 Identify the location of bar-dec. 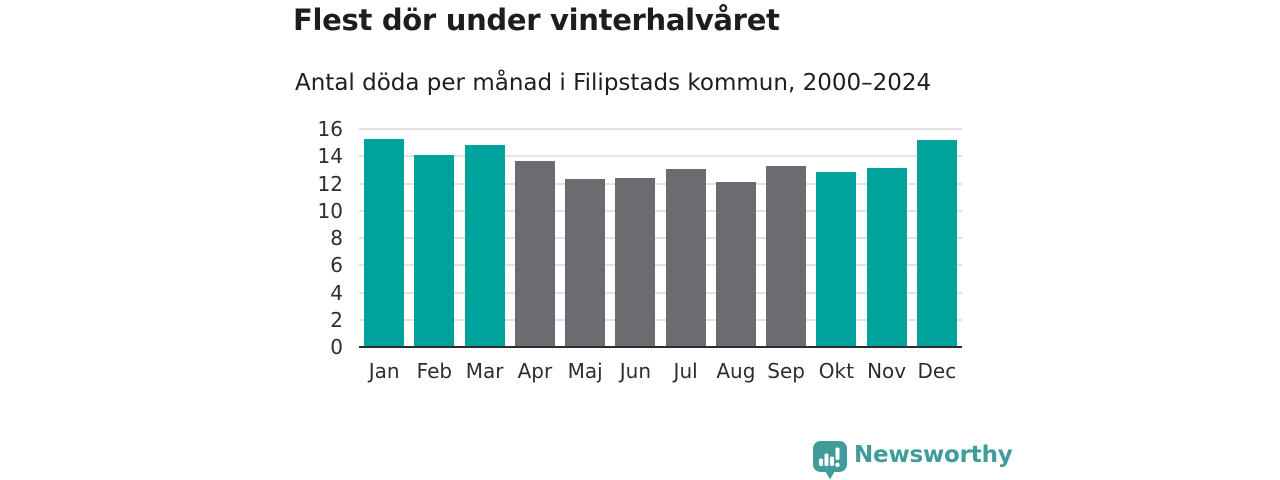
(936, 243).